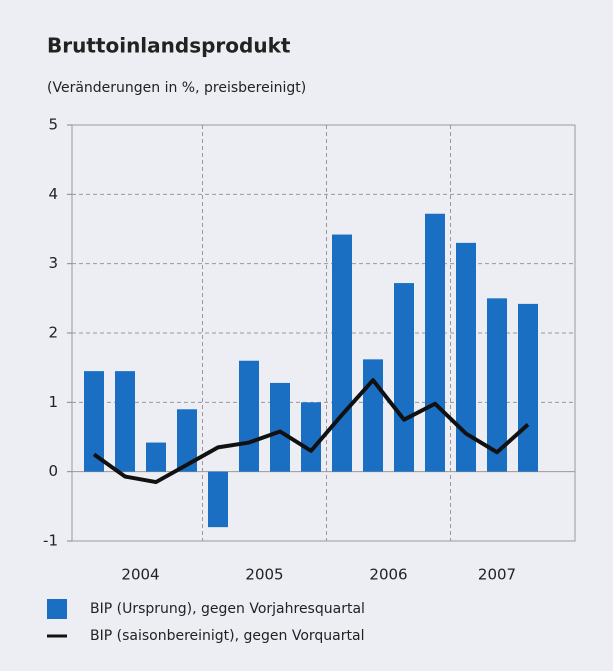 This screenshot has height=671, width=613. Describe the element at coordinates (53, 263) in the screenshot. I see `y-tick-label: 3` at that location.